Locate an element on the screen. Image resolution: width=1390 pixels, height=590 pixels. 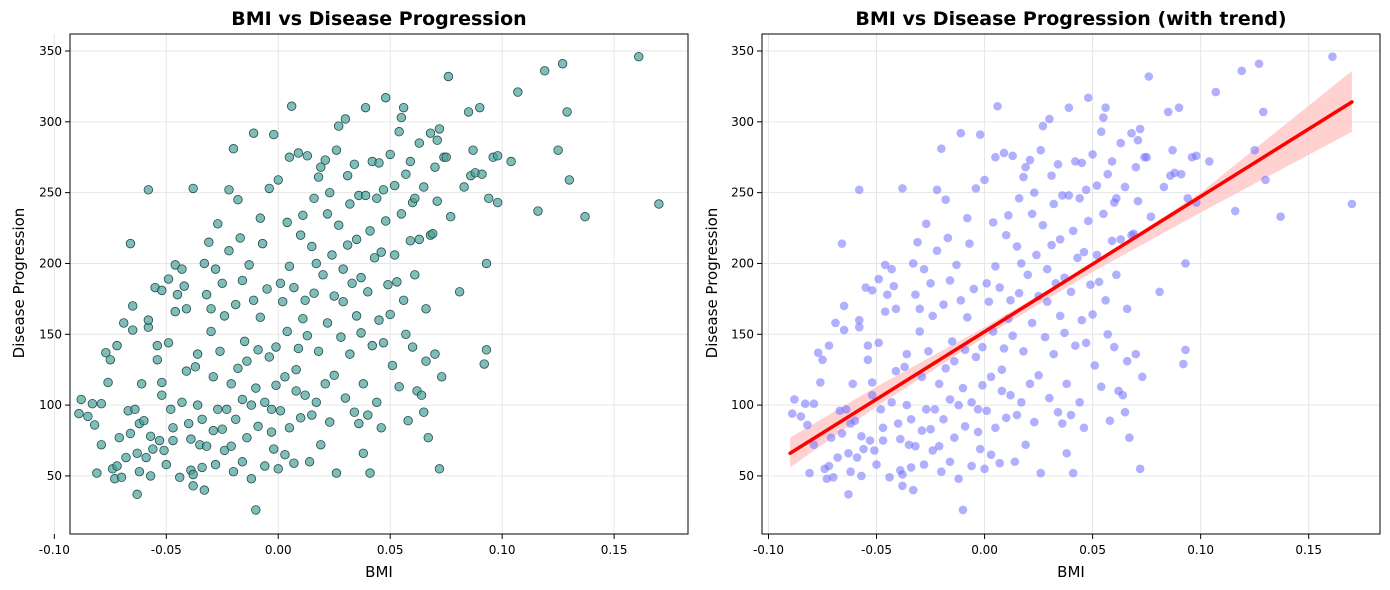
chart-title: BMI vs Disease Progression (with trend) is located at coordinates (1070, 19).